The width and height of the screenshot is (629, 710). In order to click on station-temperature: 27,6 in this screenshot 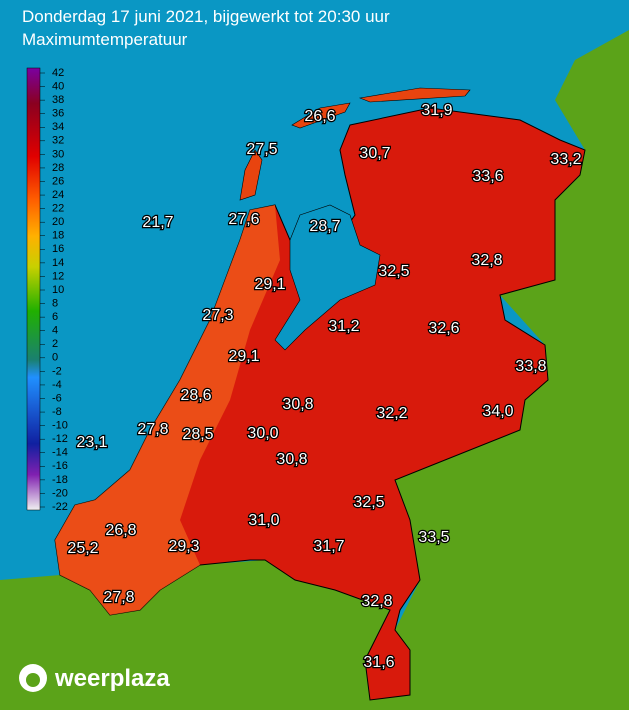, I will do `click(243, 219)`.